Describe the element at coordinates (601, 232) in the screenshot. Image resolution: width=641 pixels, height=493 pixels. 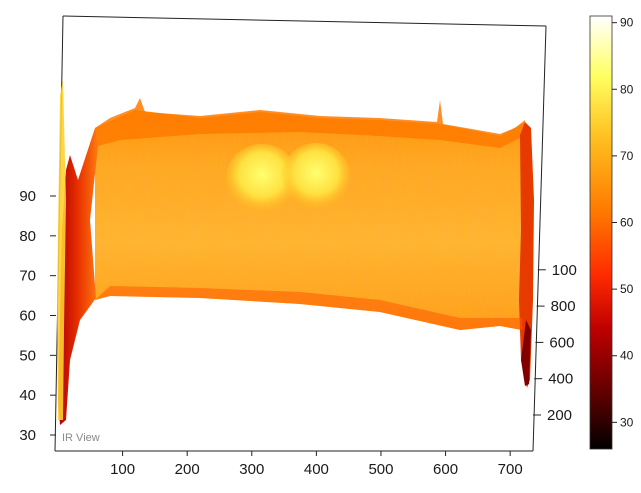
I see `colorbar-gradient` at that location.